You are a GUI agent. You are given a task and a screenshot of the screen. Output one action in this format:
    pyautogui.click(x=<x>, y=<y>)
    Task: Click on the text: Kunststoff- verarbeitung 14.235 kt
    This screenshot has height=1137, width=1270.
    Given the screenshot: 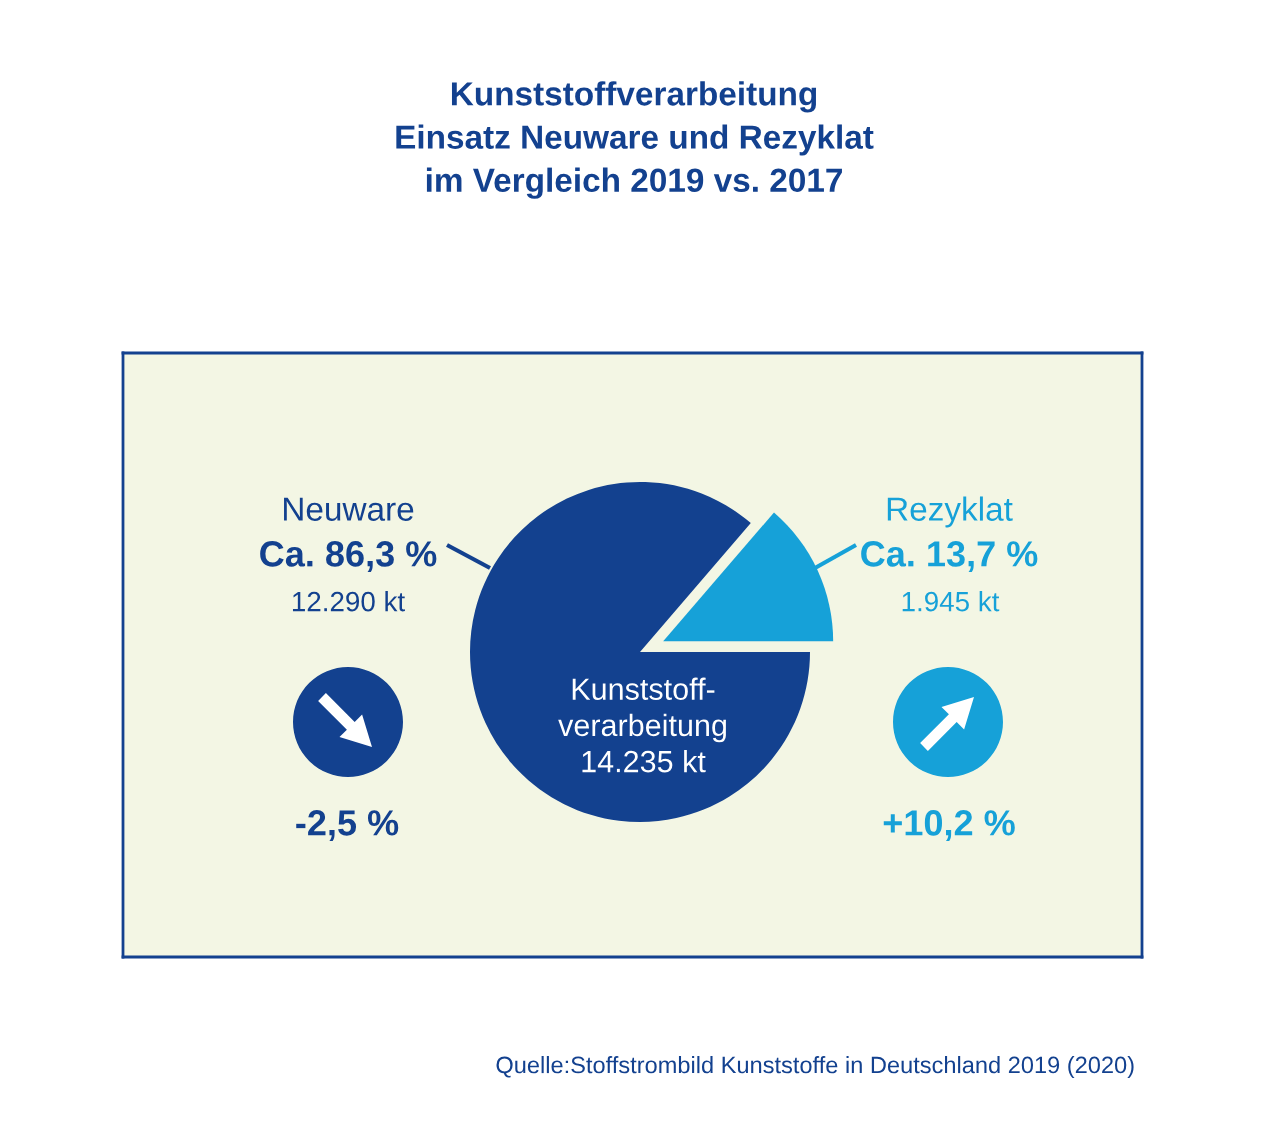 What is the action you would take?
    pyautogui.click(x=642, y=725)
    